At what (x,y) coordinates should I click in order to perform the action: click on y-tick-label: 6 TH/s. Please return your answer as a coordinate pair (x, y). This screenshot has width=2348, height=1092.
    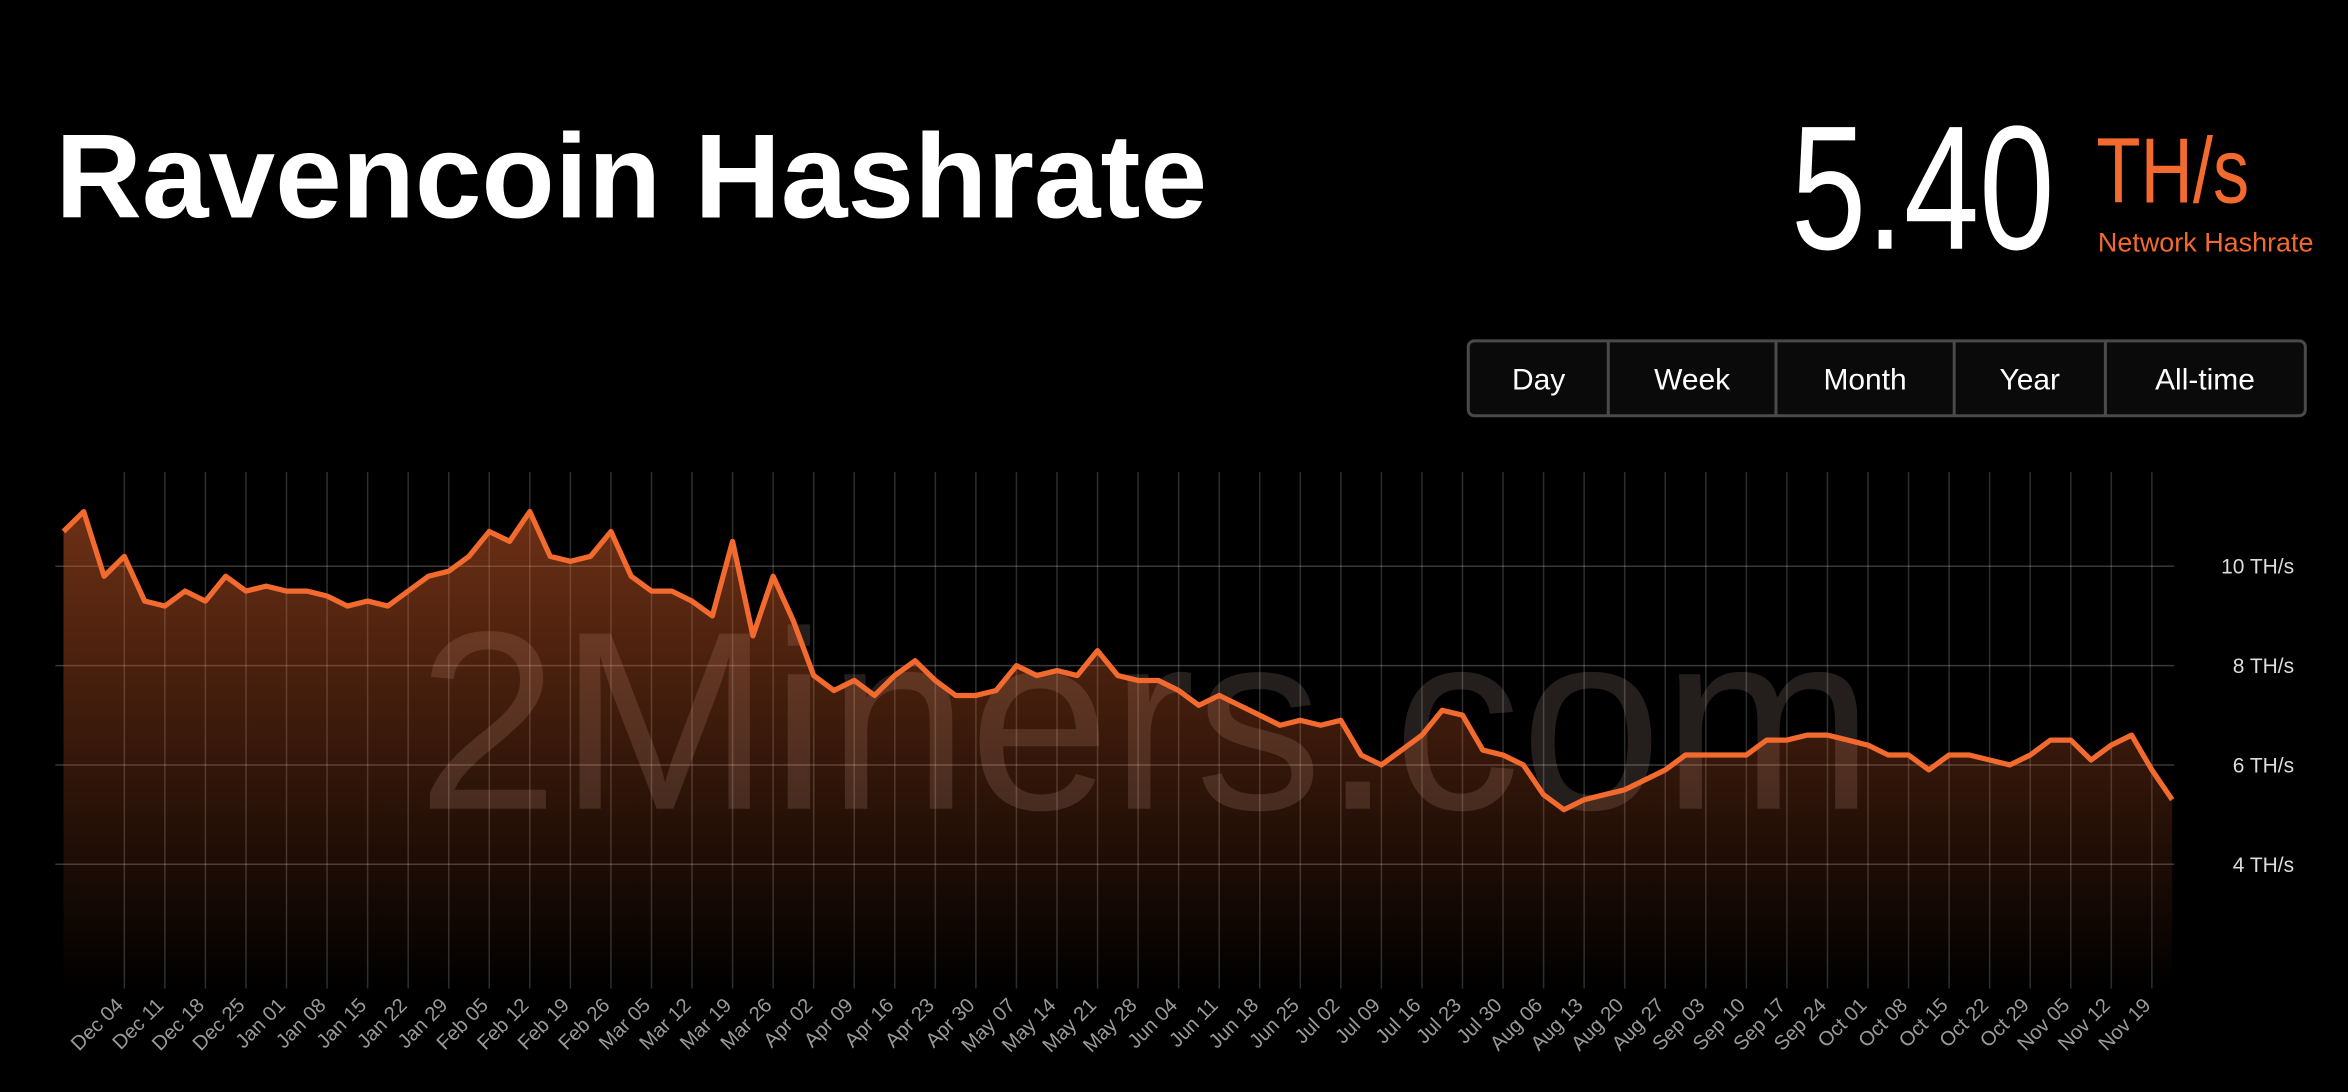
    Looking at the image, I should click on (2263, 765).